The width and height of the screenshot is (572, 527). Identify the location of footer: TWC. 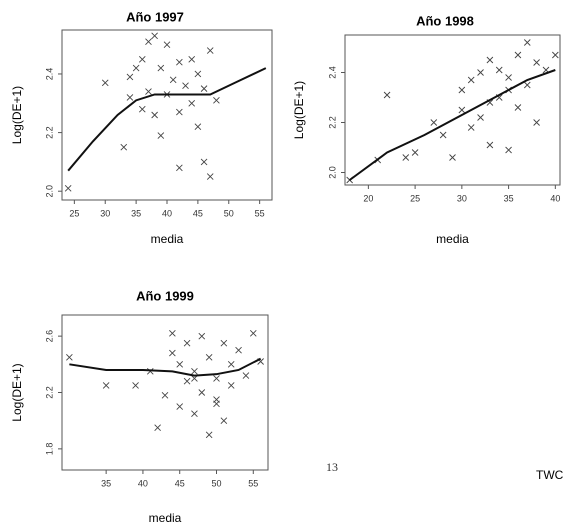
(550, 475).